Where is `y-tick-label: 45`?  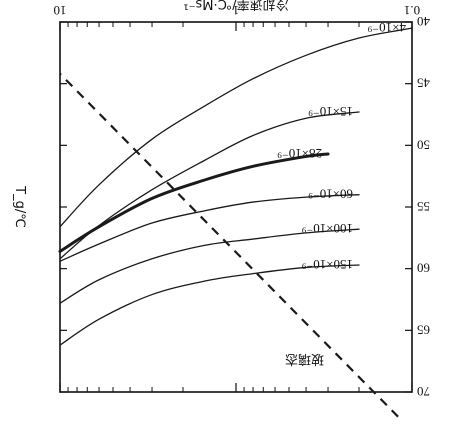
y-tick-label: 45 is located at coordinates (423, 83).